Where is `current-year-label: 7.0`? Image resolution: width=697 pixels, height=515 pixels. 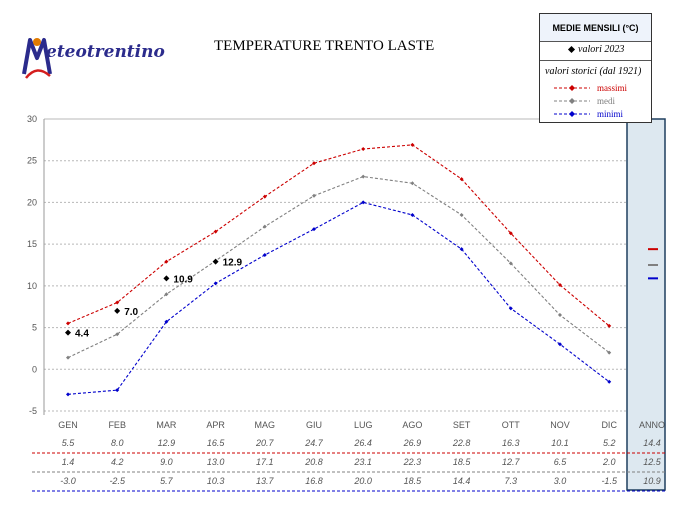 current-year-label: 7.0 is located at coordinates (131, 312).